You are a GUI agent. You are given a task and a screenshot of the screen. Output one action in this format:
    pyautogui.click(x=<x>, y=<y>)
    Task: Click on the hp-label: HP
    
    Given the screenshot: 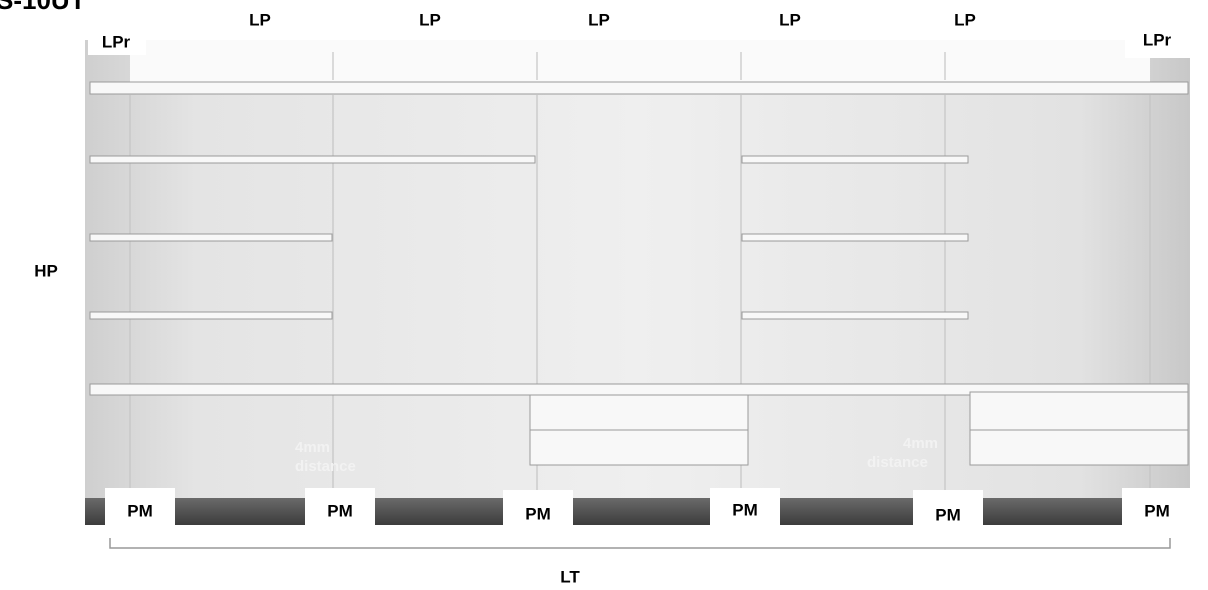 What is the action you would take?
    pyautogui.click(x=46, y=270)
    